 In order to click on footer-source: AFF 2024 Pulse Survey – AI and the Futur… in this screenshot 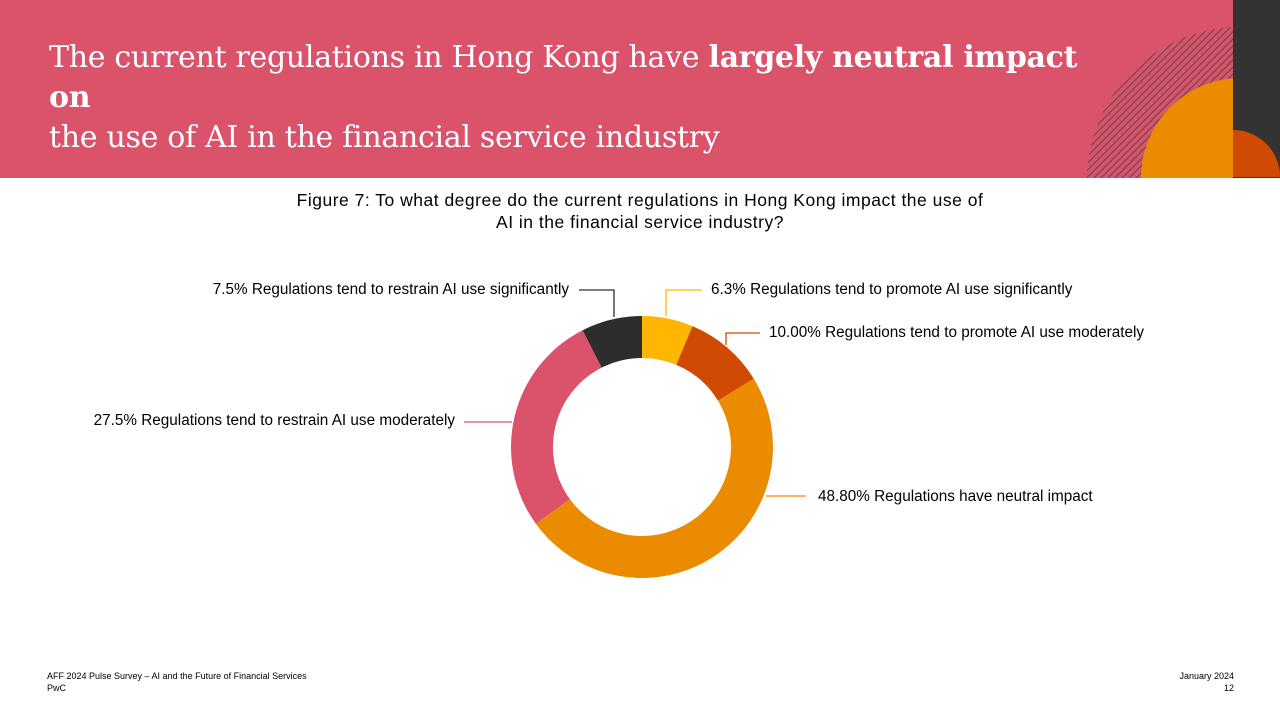, I will do `click(177, 676)`.